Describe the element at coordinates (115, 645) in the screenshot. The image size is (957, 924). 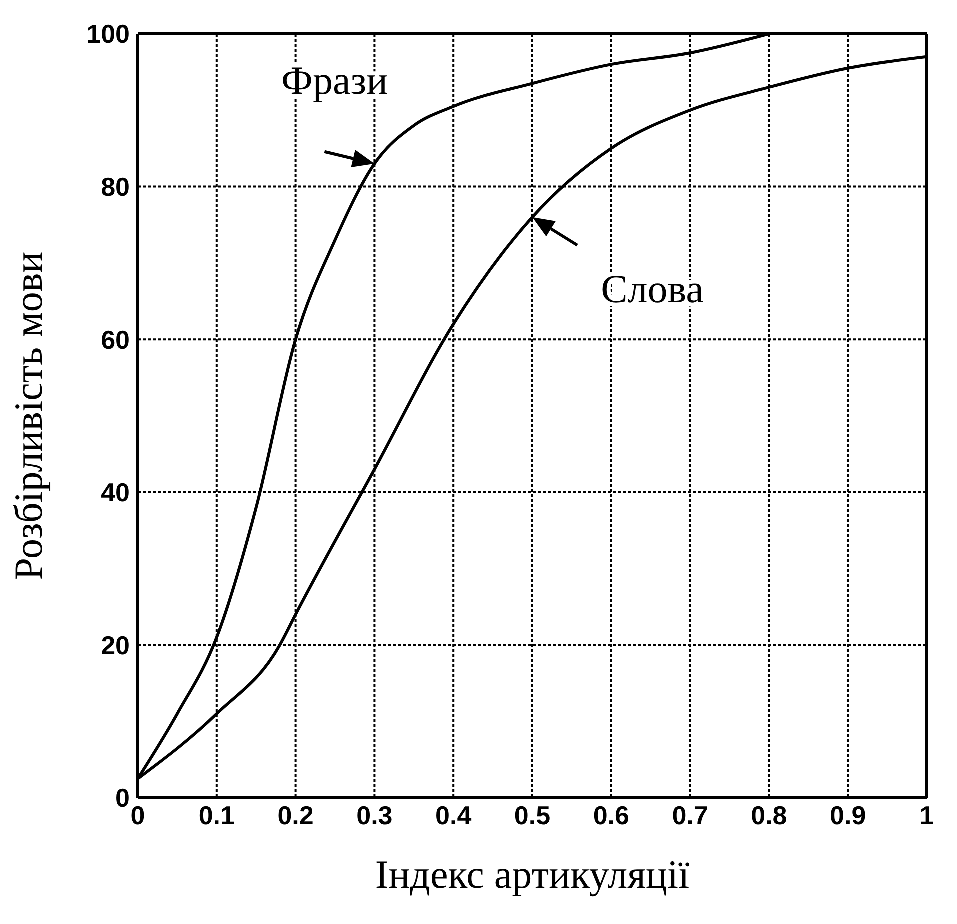
I see `y-tick-label: 20` at that location.